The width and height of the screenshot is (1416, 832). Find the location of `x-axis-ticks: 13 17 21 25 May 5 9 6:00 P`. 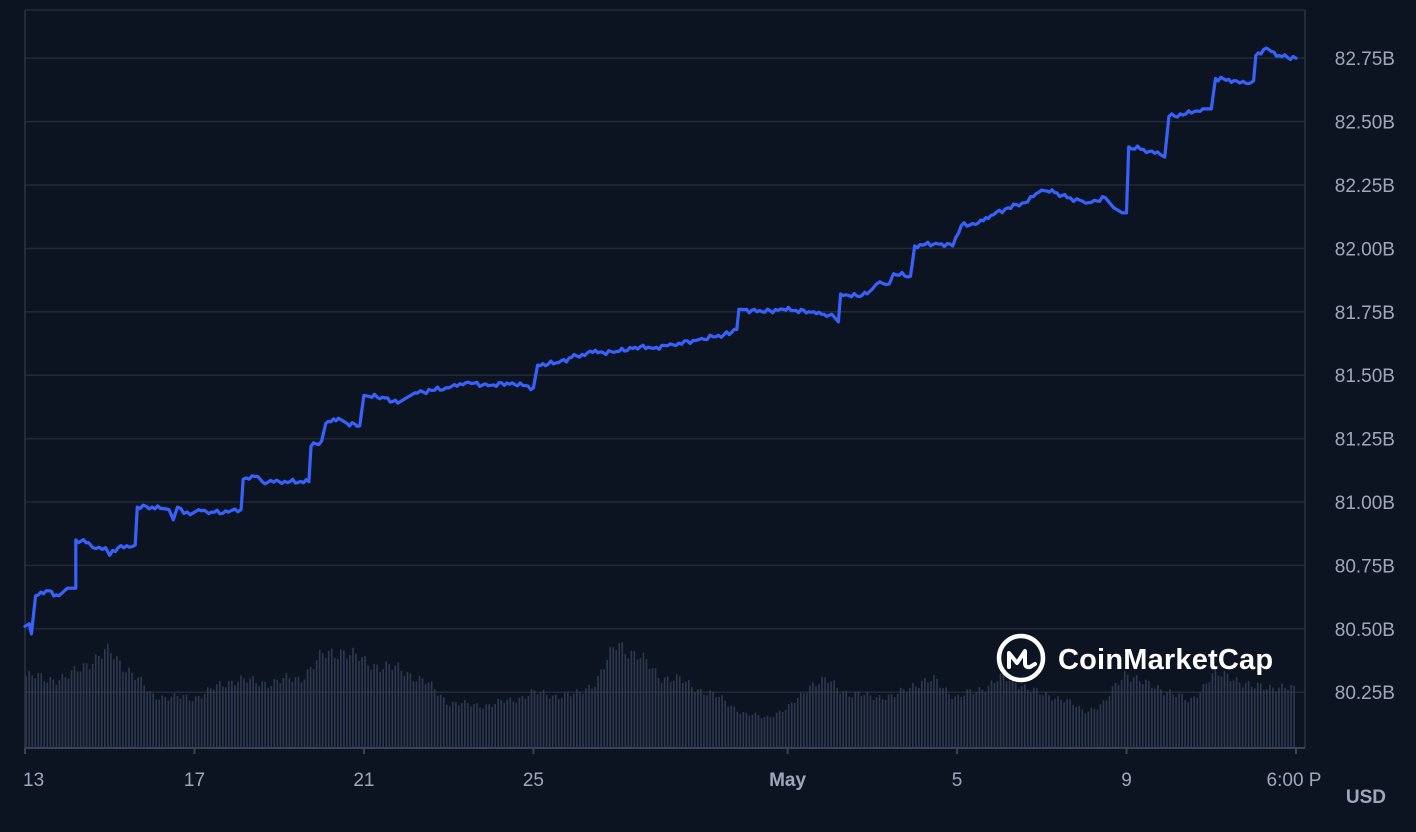

x-axis-ticks: 13 17 21 25 May 5 9 6:00 P is located at coordinates (672, 769).